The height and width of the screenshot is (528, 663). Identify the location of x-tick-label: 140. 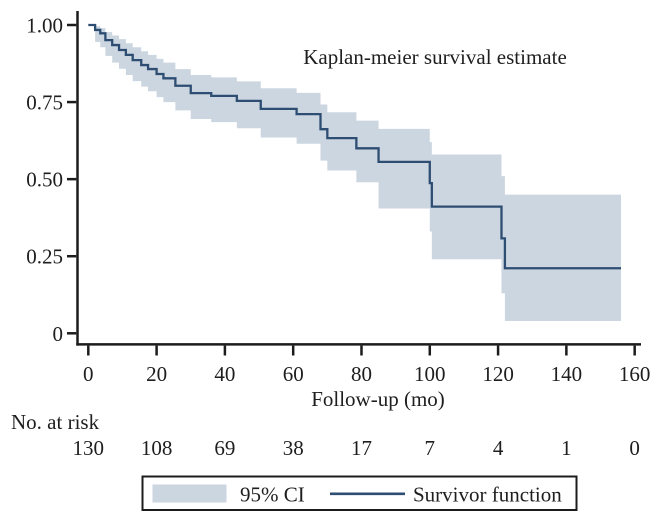
(567, 374).